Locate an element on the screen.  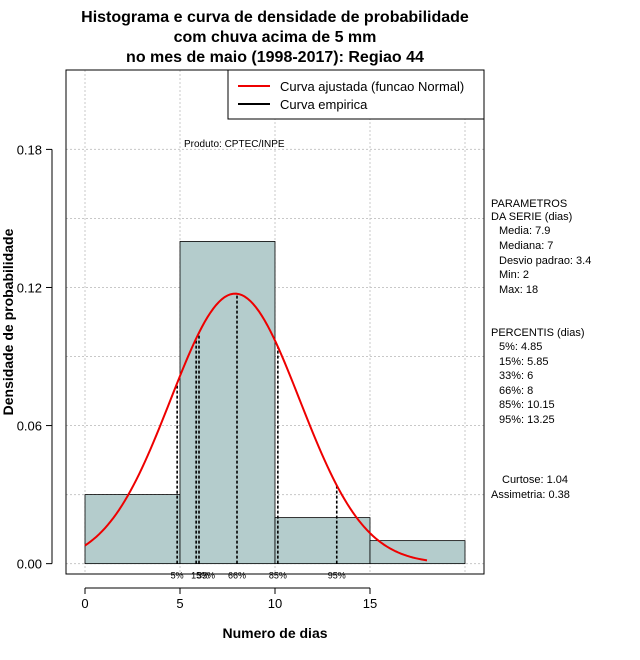
x-axis-title: Numero de dias is located at coordinates (274, 633).